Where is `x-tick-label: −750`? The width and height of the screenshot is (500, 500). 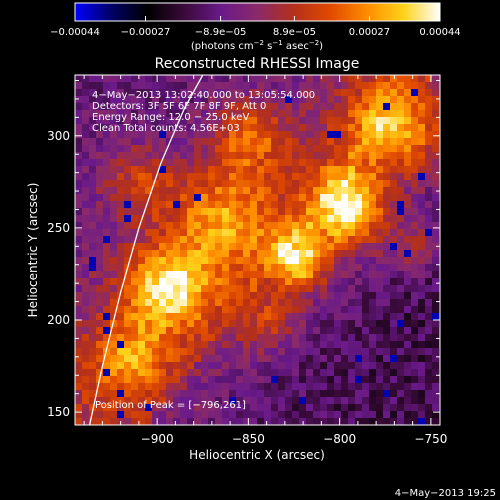
x-tick-label: −750 is located at coordinates (430, 439).